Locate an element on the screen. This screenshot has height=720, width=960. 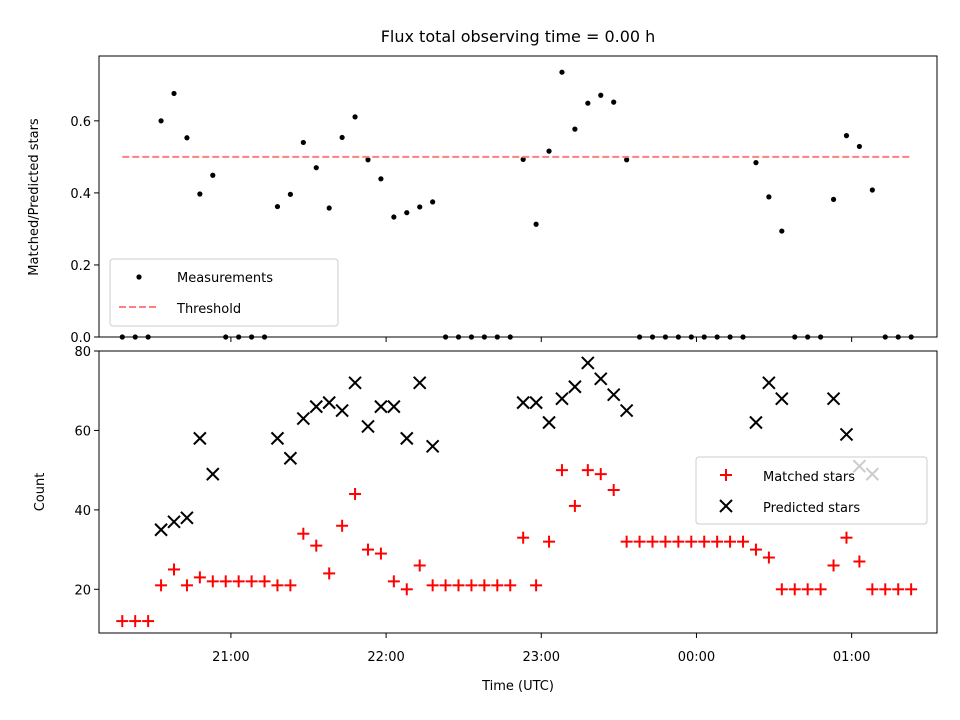
chart-title: Flux total observing time = 0.00 h is located at coordinates (518, 36).